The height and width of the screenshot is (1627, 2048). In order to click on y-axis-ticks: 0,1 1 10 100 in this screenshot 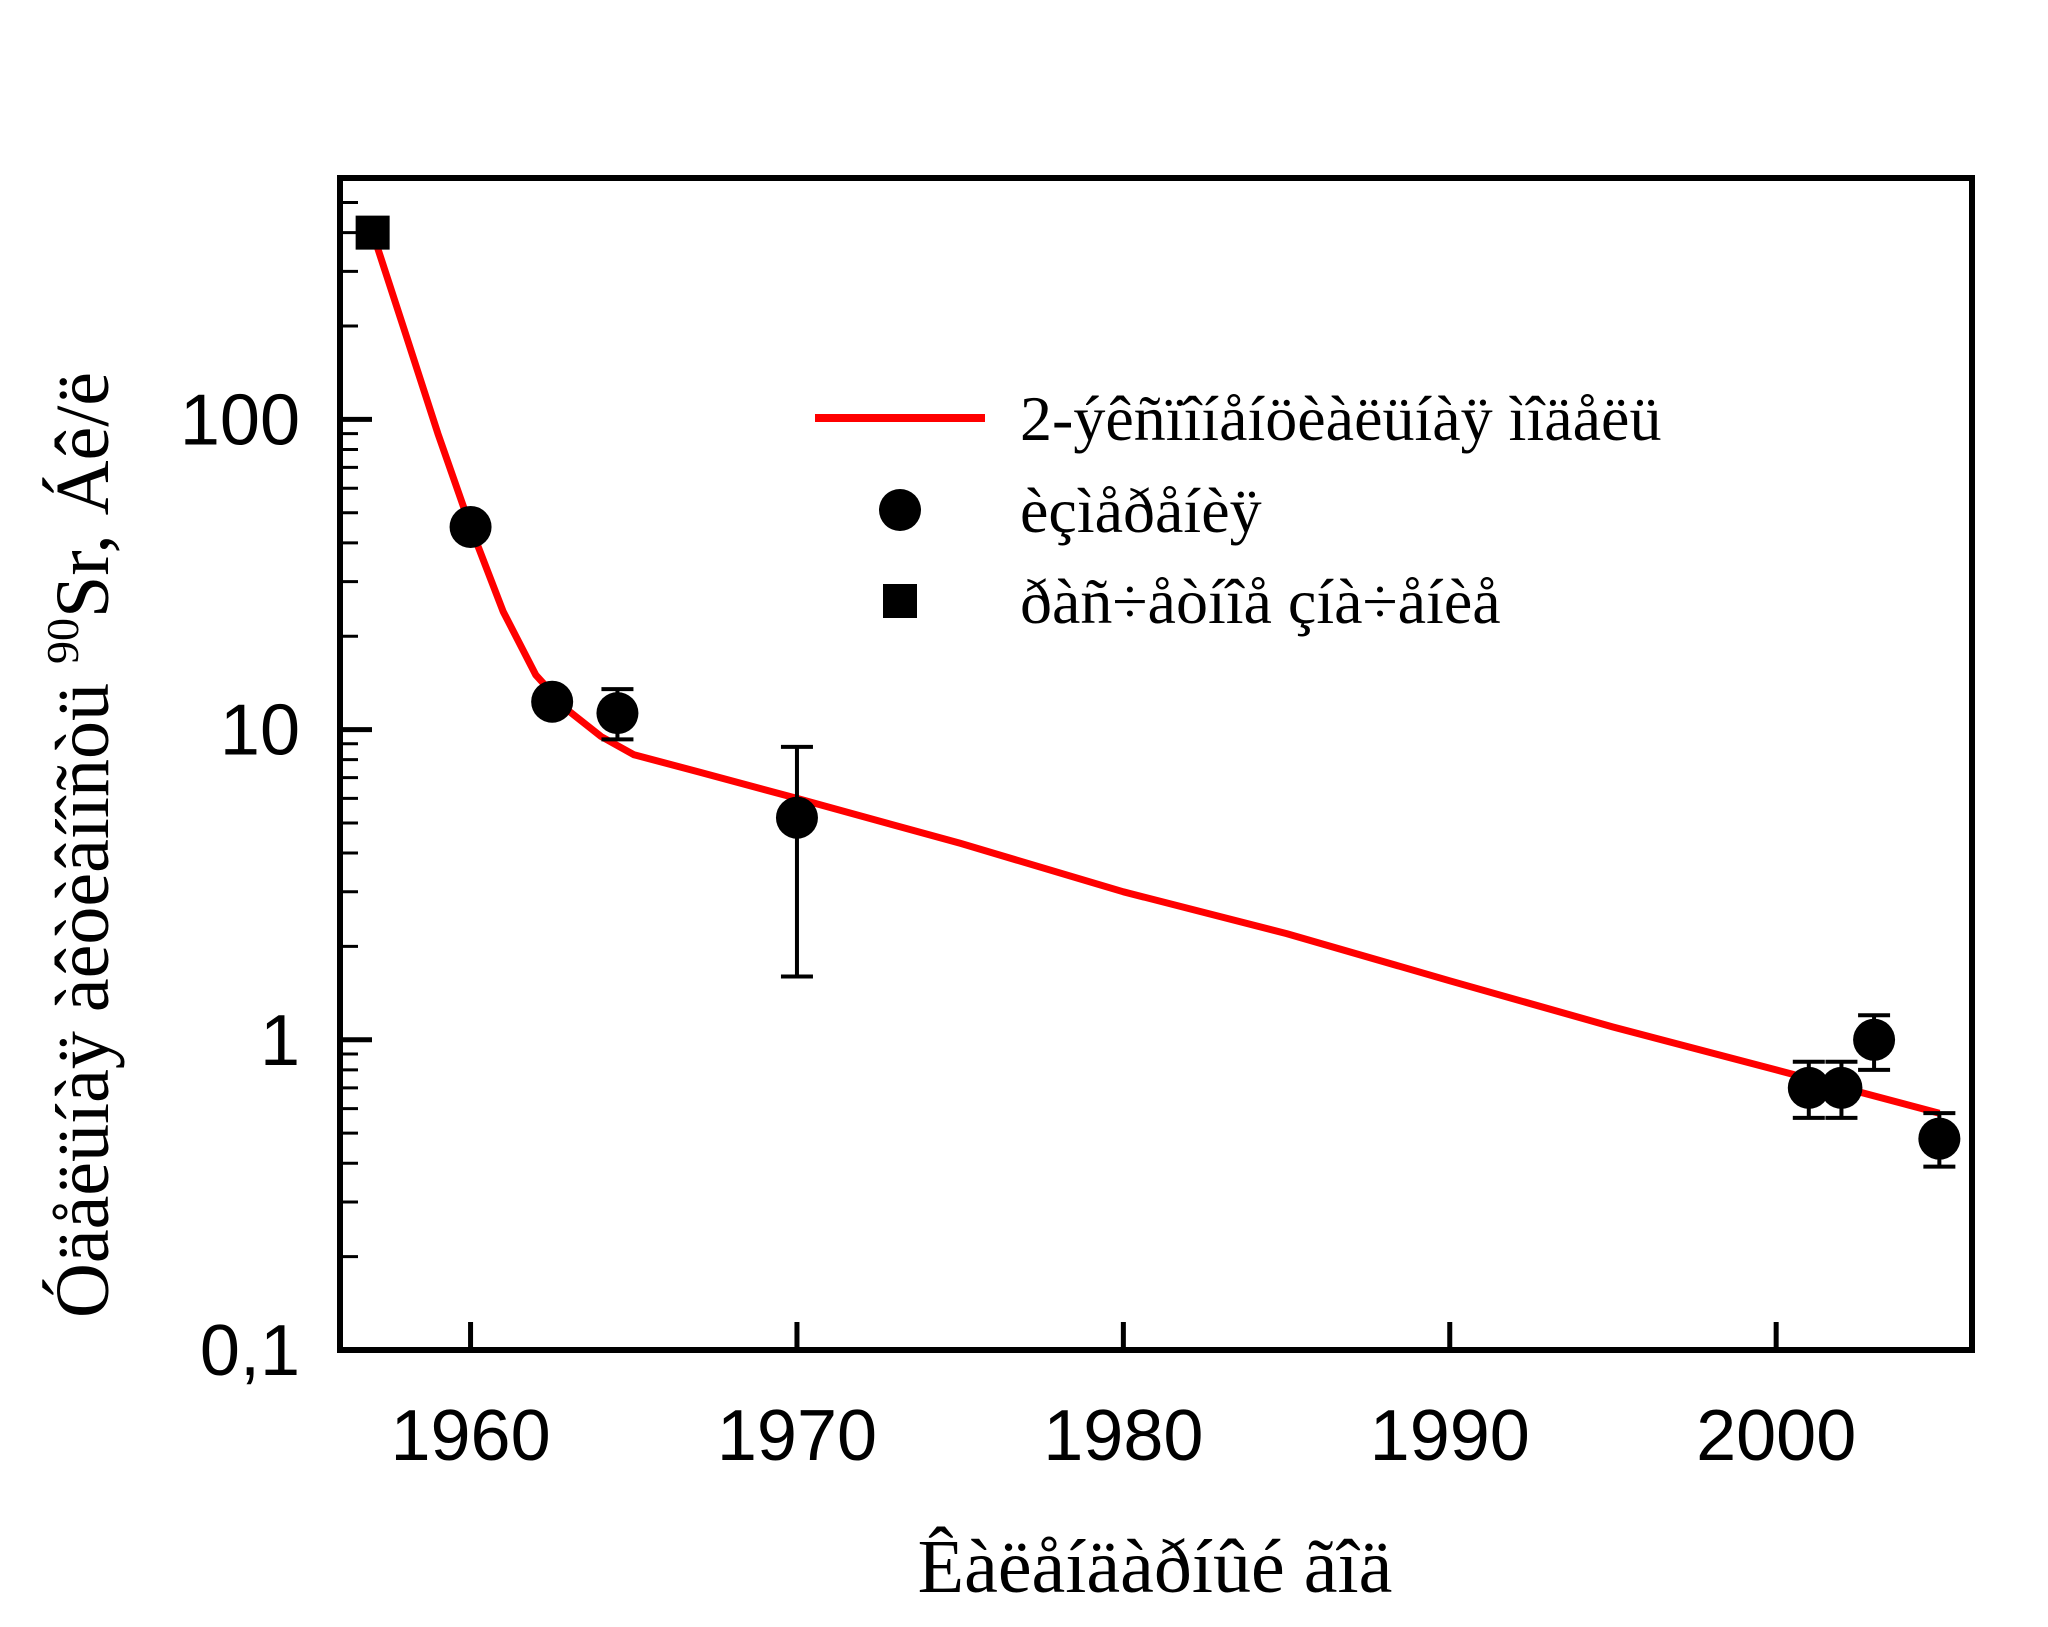, I will do `click(276, 783)`.